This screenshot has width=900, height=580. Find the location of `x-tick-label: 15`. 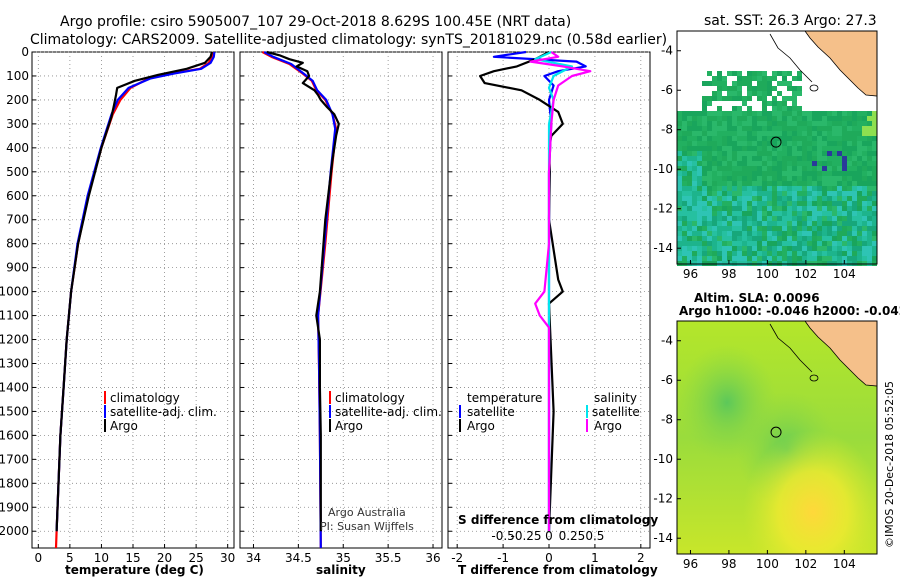

x-tick-label: 15 is located at coordinates (132, 558).